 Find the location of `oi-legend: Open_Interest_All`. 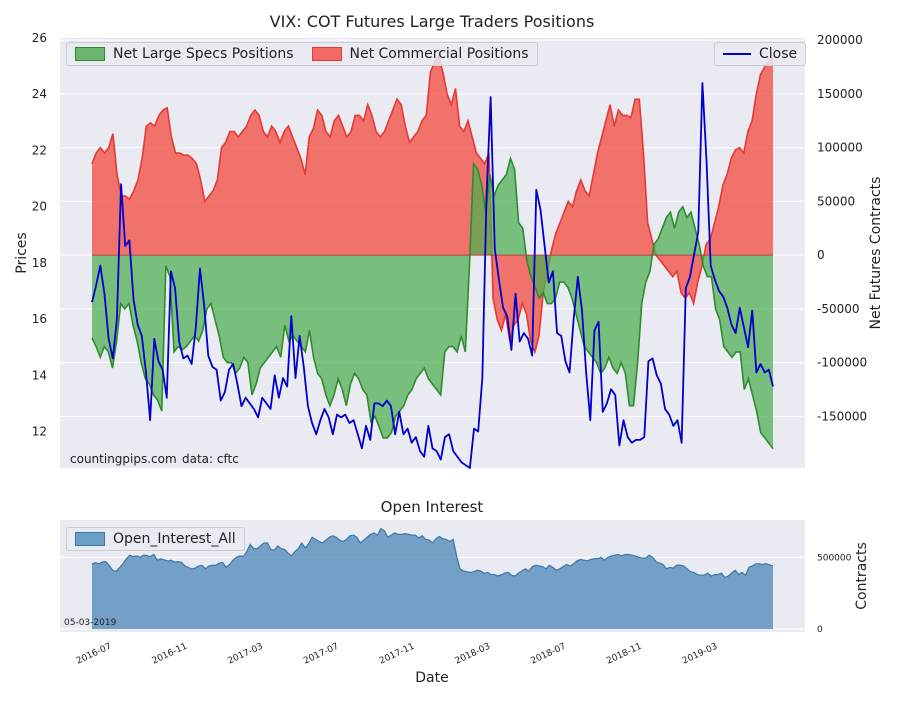

oi-legend: Open_Interest_All is located at coordinates (155, 539).